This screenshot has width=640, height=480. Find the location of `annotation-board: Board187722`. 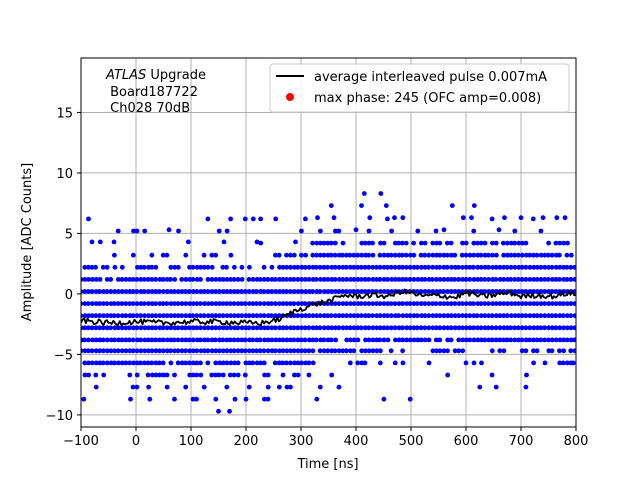

annotation-board: Board187722 is located at coordinates (152, 92).